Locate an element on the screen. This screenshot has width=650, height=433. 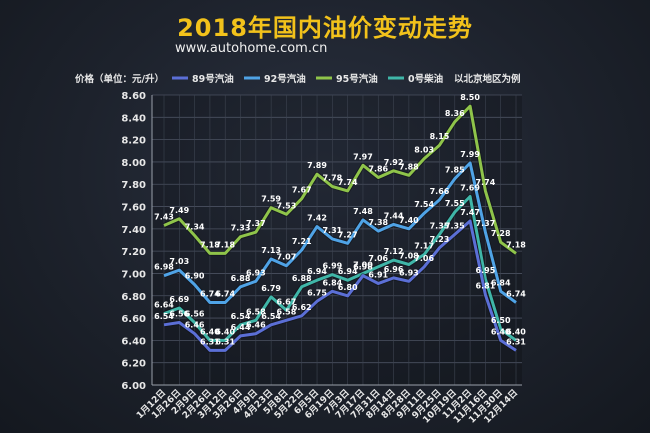
y-tick-label: 8.60 is located at coordinates (133, 96).